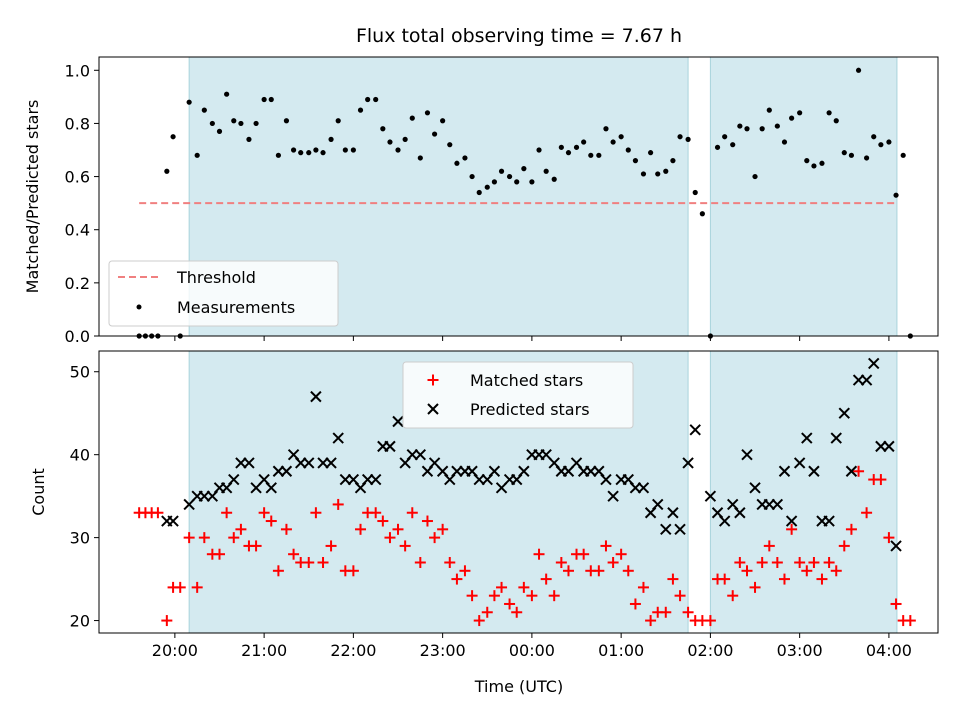 The height and width of the screenshot is (724, 960). What do you see at coordinates (621, 650) in the screenshot?
I see `x-tick-label: 01:00` at bounding box center [621, 650].